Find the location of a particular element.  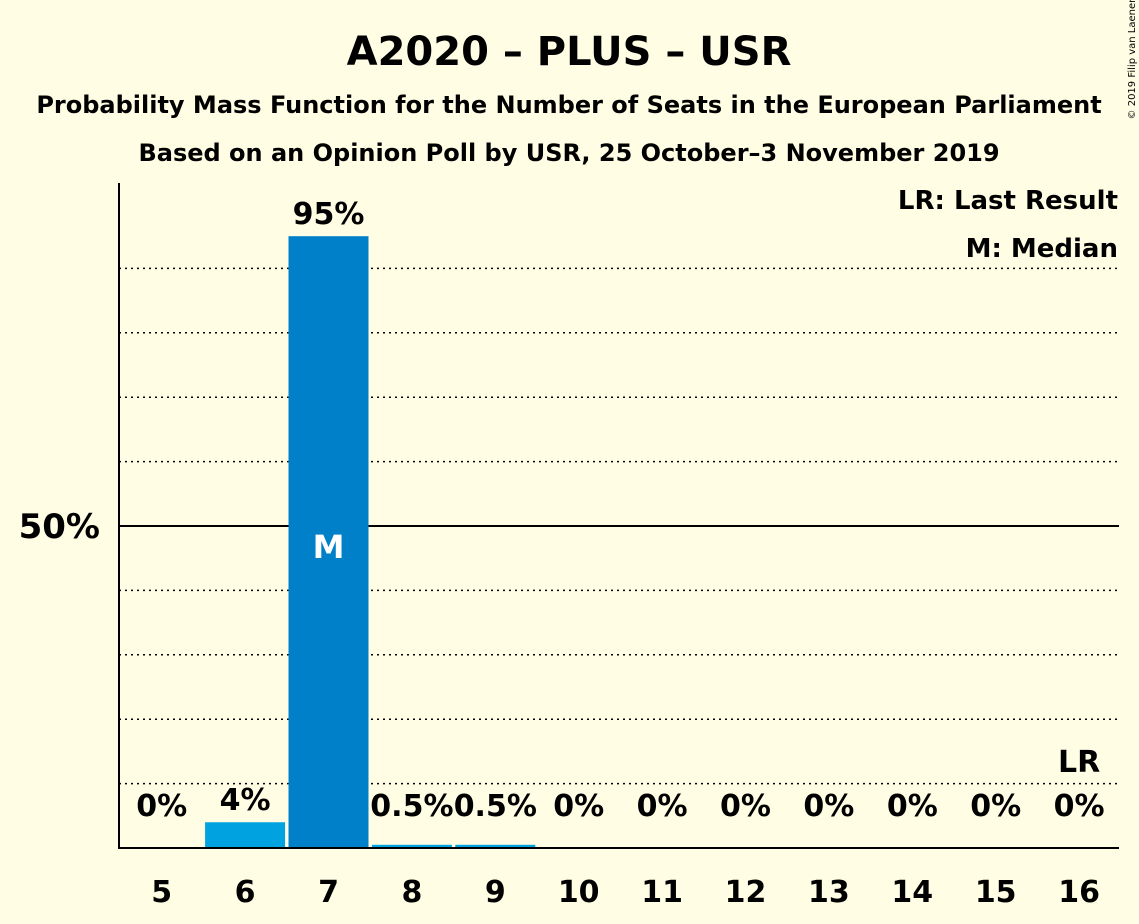

value-label-16: 0% is located at coordinates (1079, 806).